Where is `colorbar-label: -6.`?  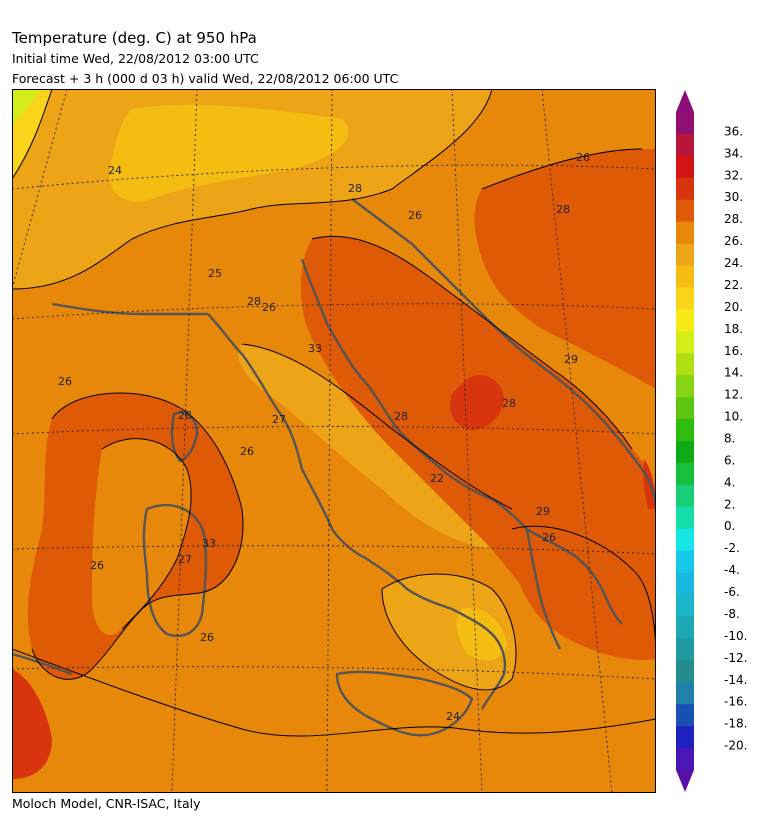 colorbar-label: -6. is located at coordinates (732, 592).